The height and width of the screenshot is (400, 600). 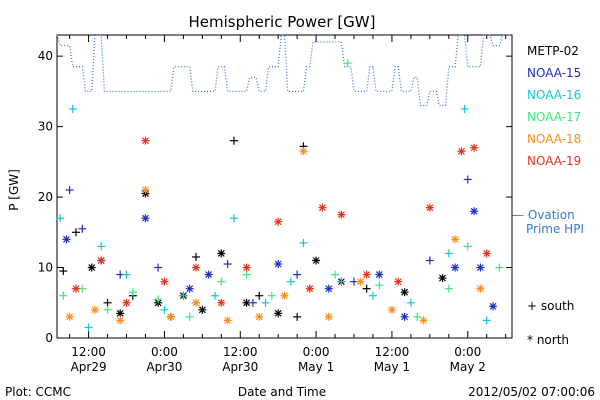 I want to click on ovation-label-line1: Ovation, so click(x=551, y=215).